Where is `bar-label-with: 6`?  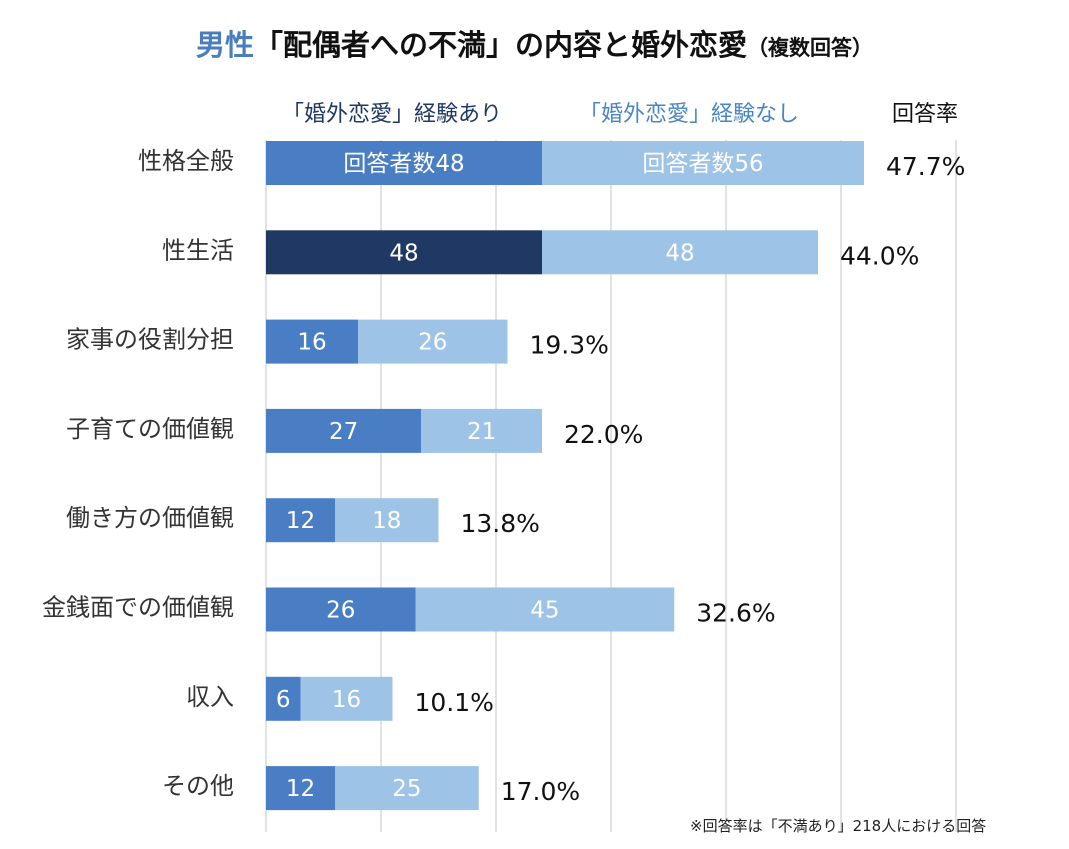 bar-label-with: 6 is located at coordinates (283, 700).